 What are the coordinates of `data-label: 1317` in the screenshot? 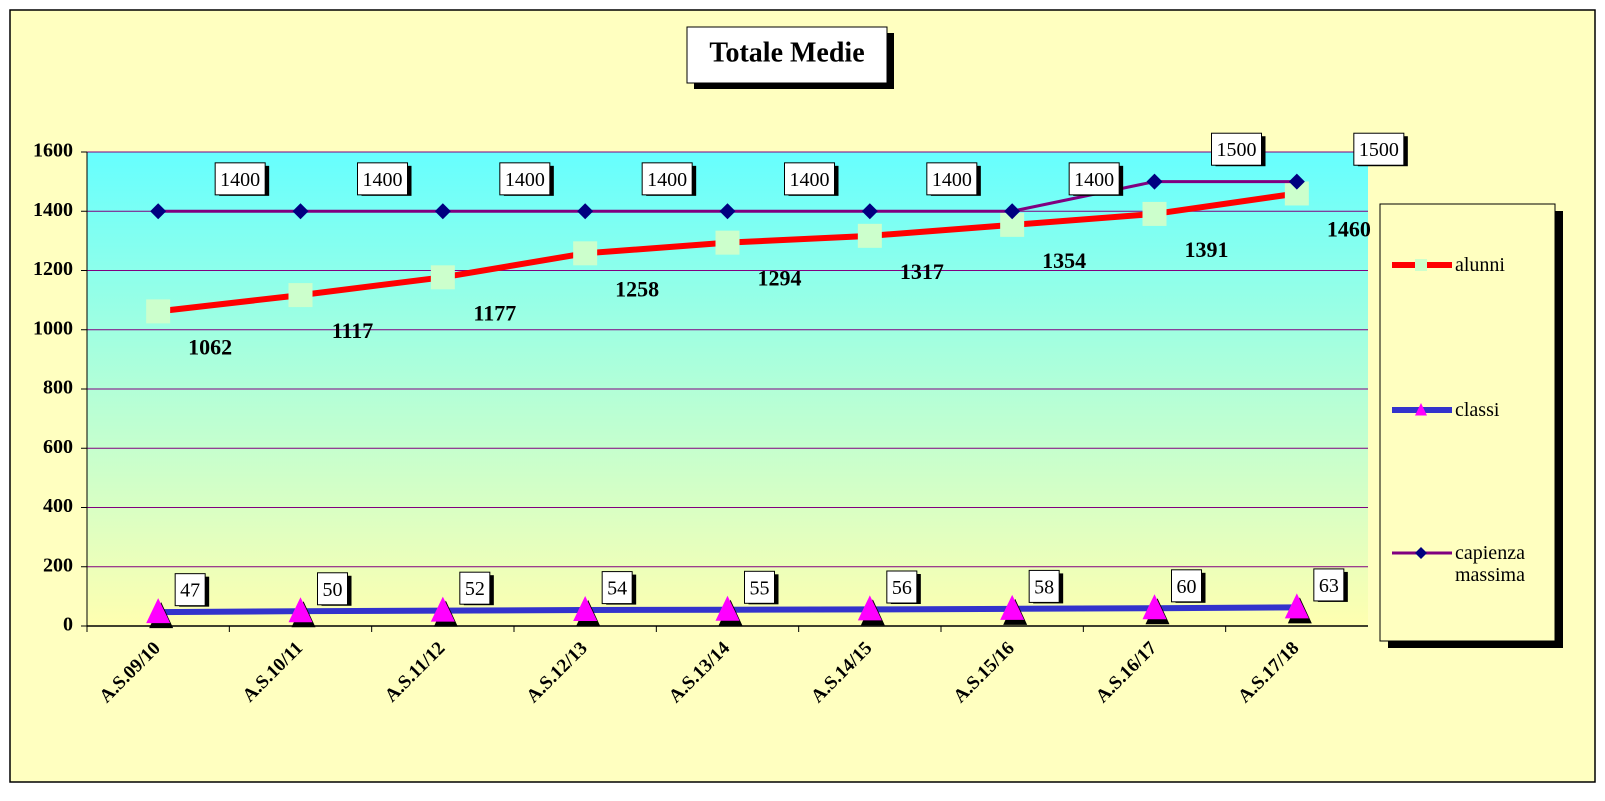 It's located at (922, 271).